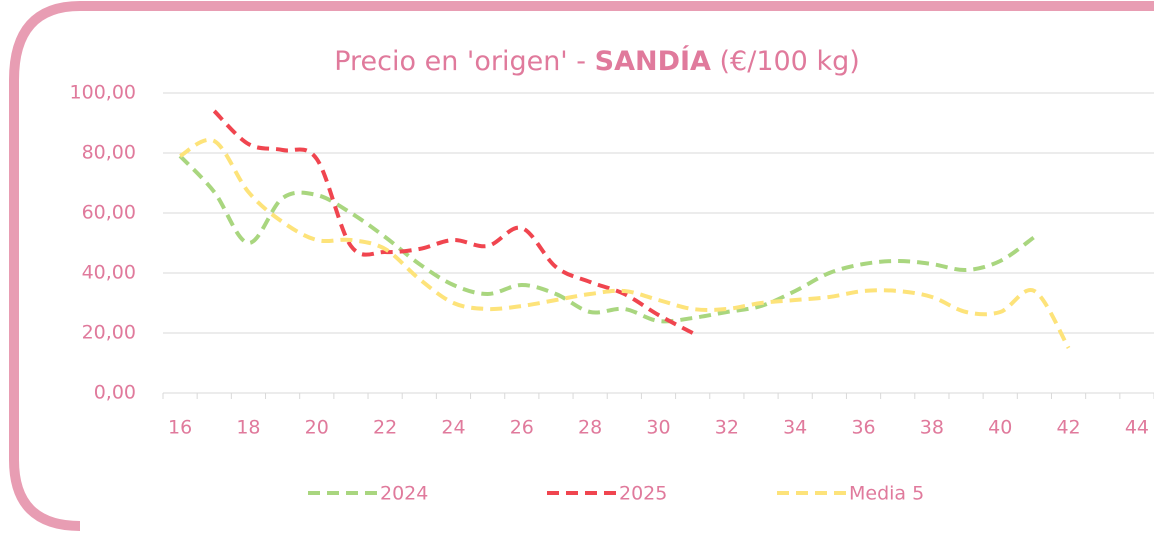 This screenshot has height=534, width=1154. Describe the element at coordinates (385, 428) in the screenshot. I see `x-tick-label: 22` at that location.